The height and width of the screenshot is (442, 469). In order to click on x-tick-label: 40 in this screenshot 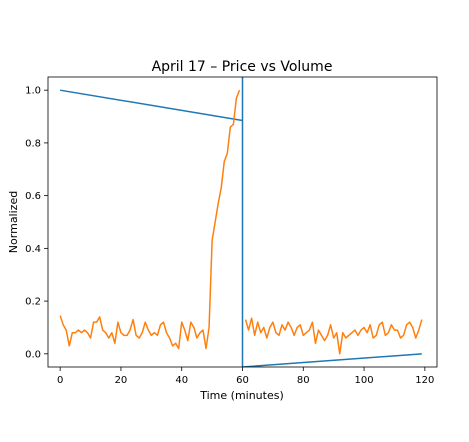, I will do `click(181, 380)`.